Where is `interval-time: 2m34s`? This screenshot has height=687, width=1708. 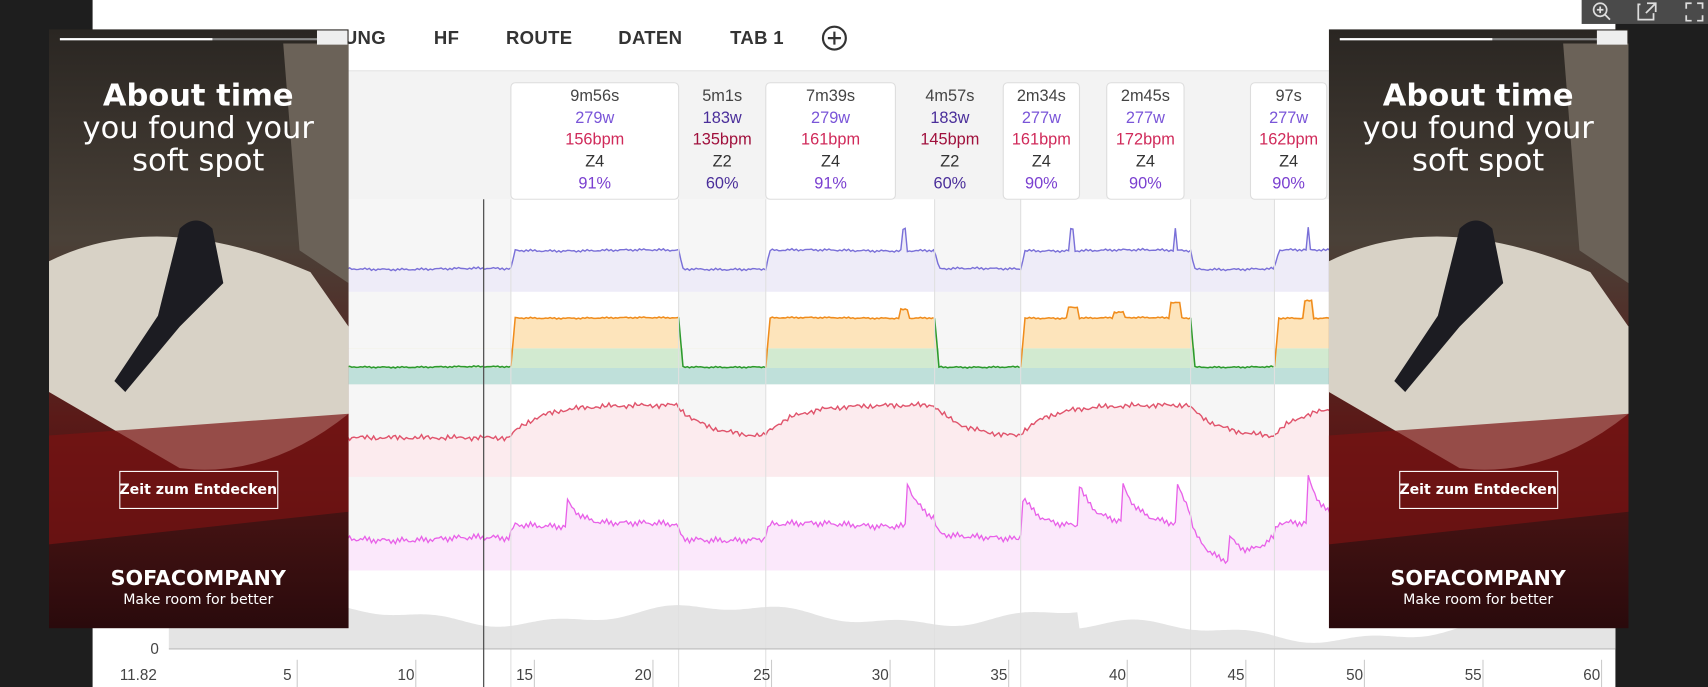
interval-time: 2m34s is located at coordinates (1041, 96).